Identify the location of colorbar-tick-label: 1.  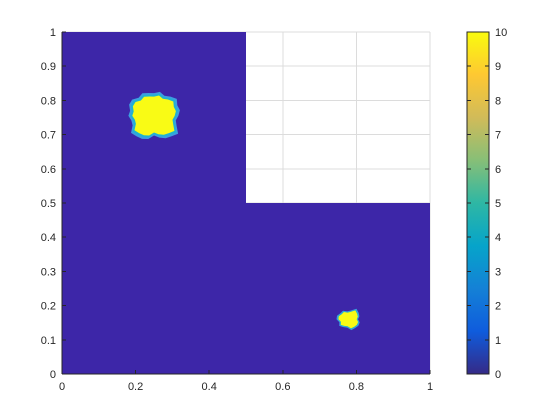
(498, 341).